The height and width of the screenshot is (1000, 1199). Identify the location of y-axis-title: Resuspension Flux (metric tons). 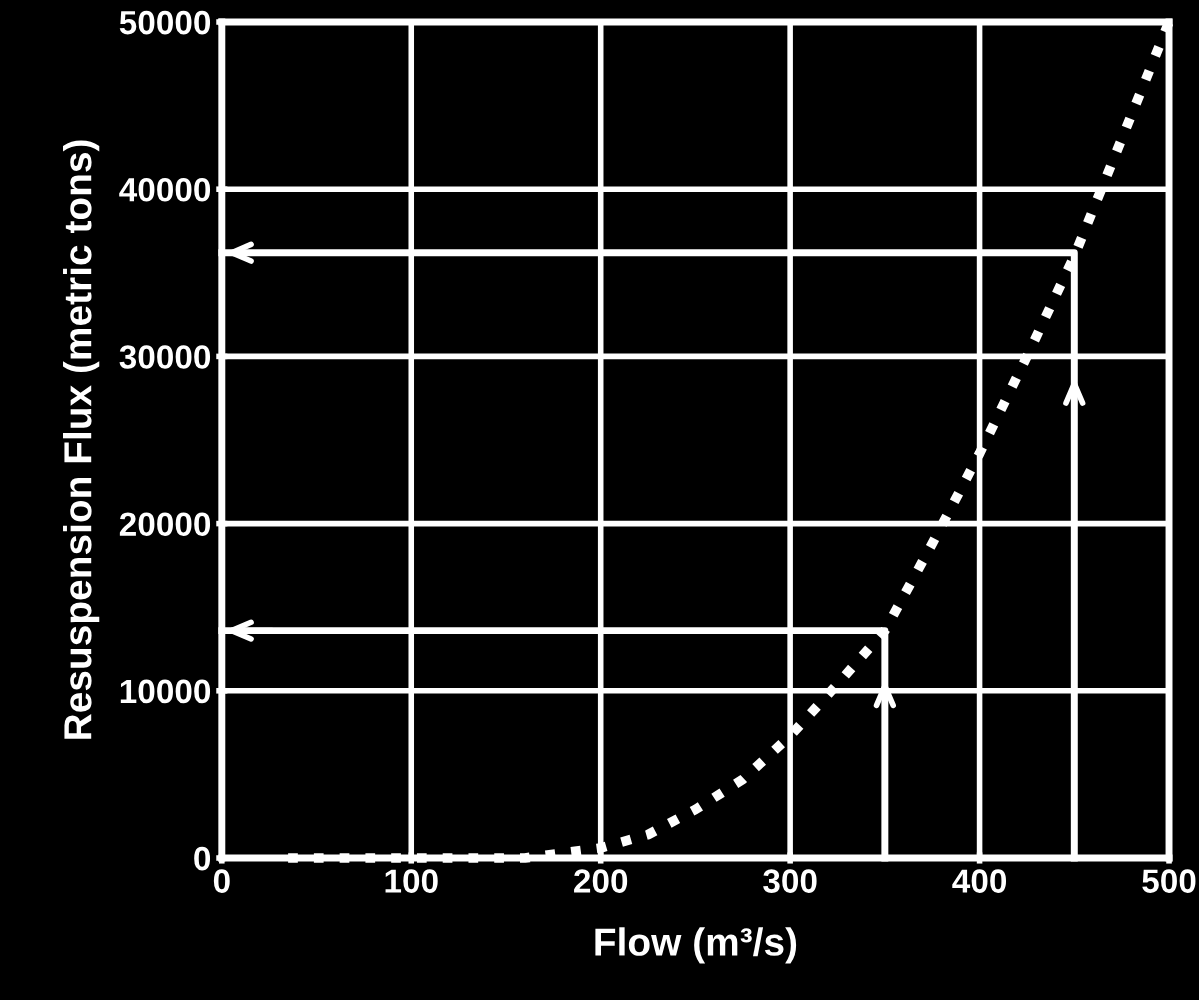
(81, 439).